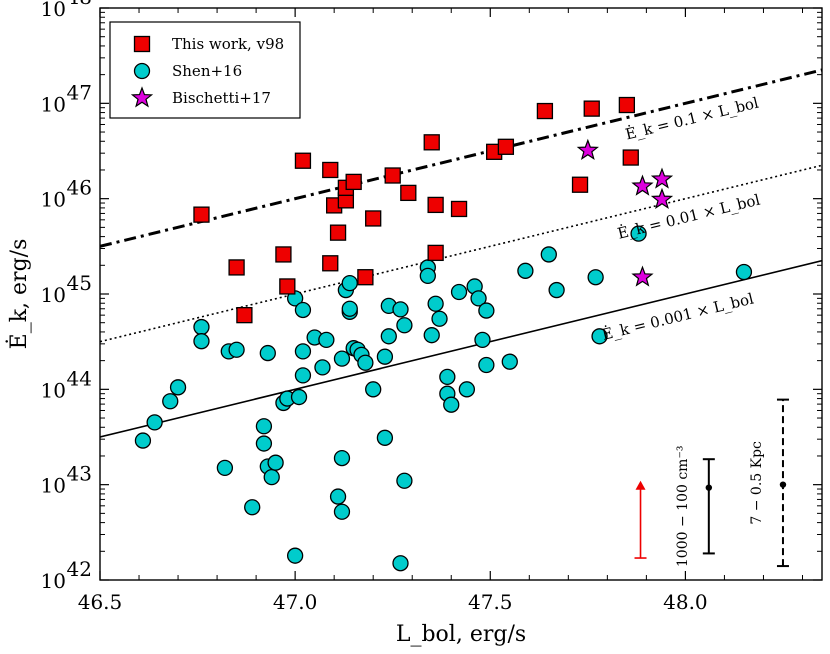  What do you see at coordinates (461, 634) in the screenshot?
I see `x-axis-title: L_bol, erg/s` at bounding box center [461, 634].